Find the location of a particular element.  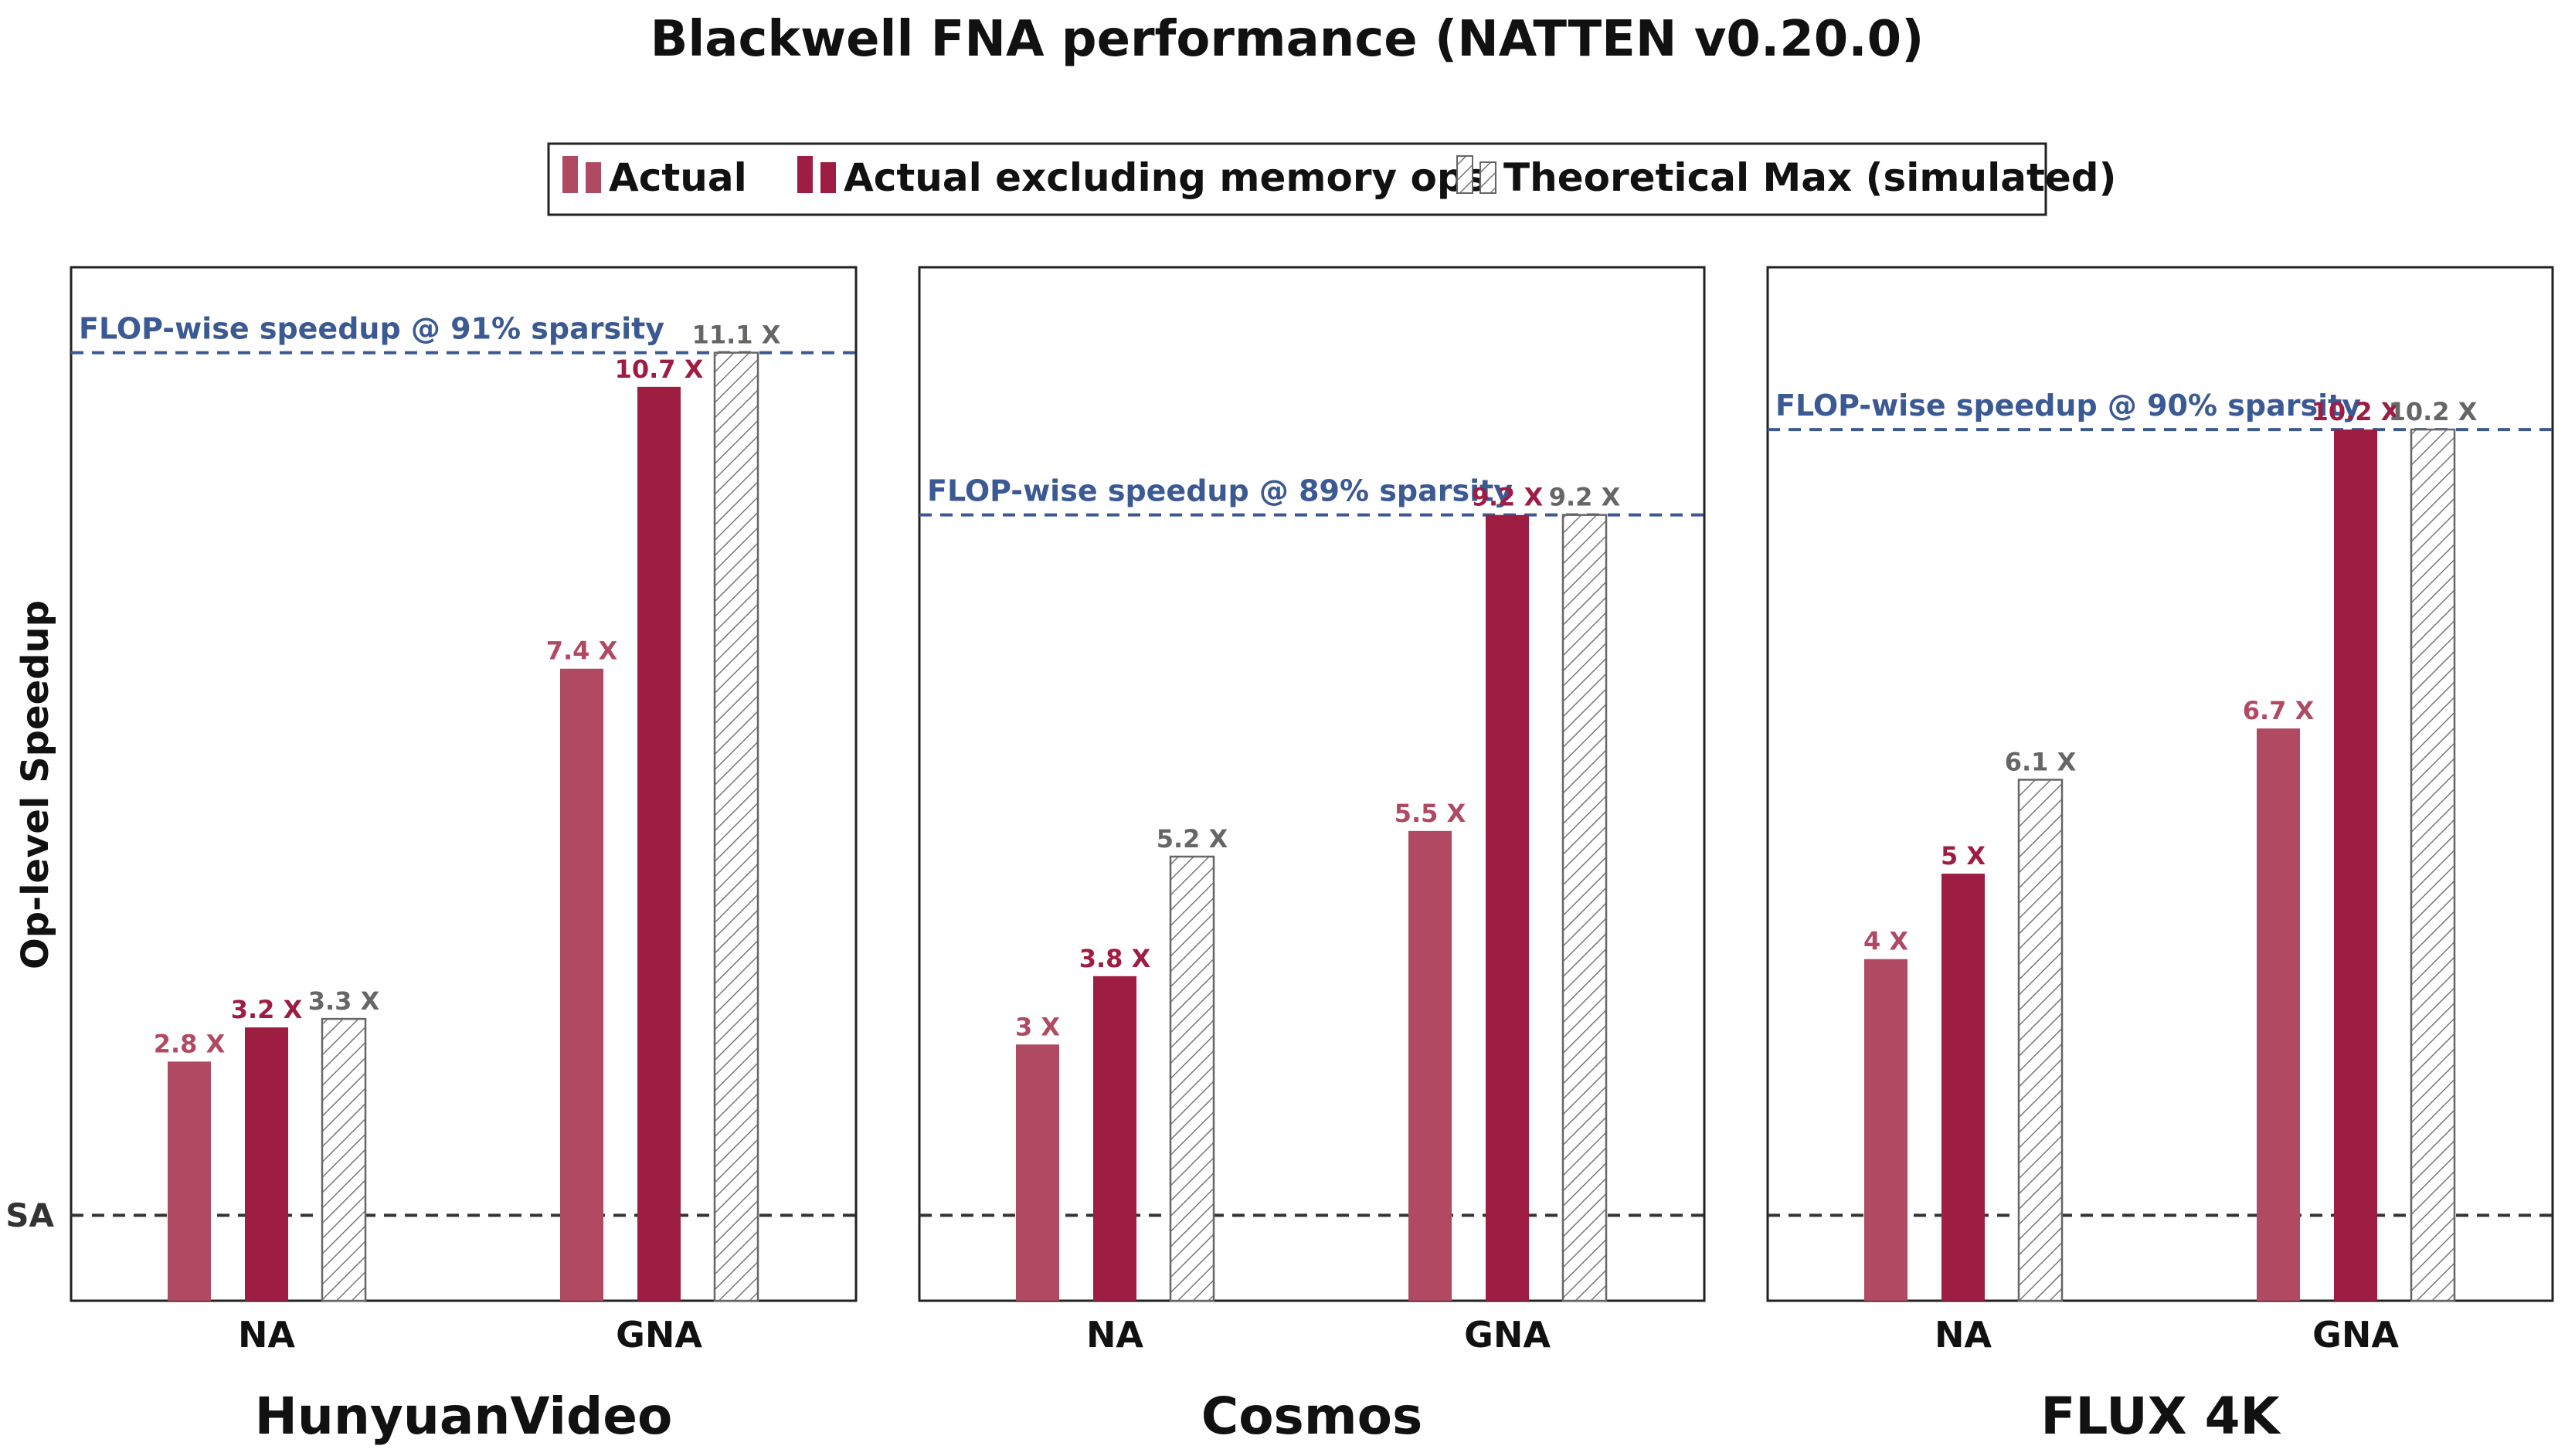

bar-flux-4k-gna-actual-excl-mem is located at coordinates (2355, 865).